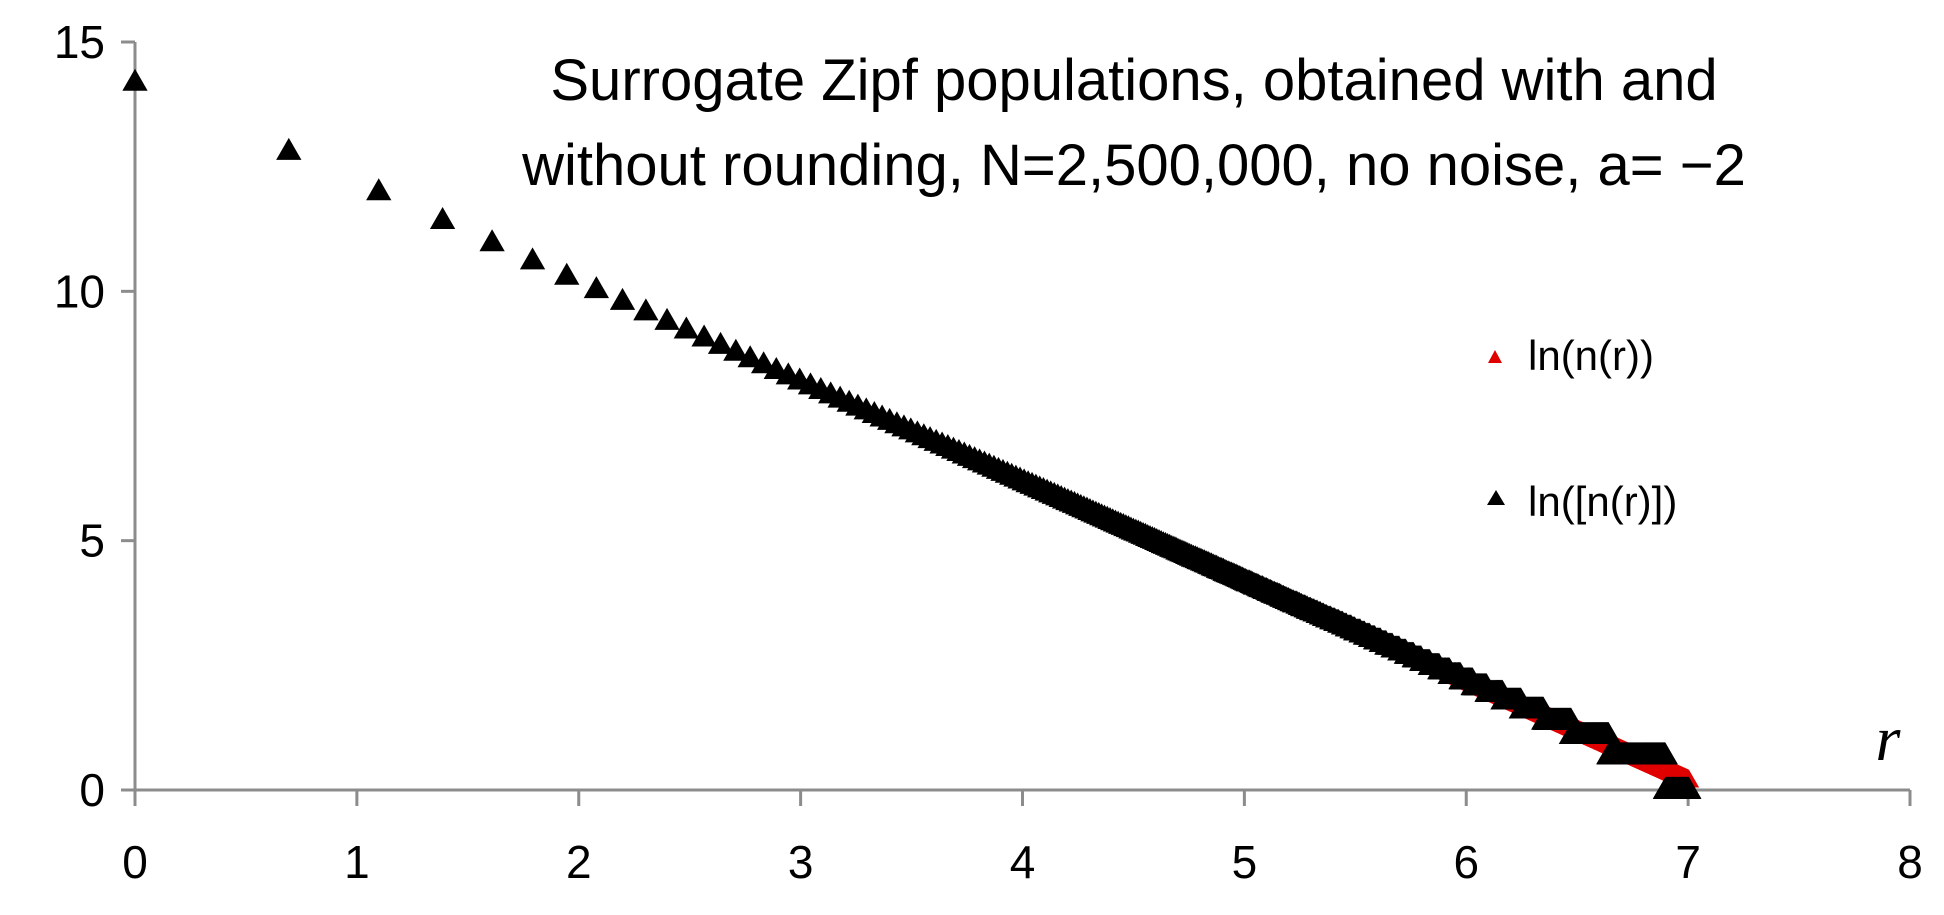  What do you see at coordinates (79, 42) in the screenshot?
I see `y-tick-label: 15` at bounding box center [79, 42].